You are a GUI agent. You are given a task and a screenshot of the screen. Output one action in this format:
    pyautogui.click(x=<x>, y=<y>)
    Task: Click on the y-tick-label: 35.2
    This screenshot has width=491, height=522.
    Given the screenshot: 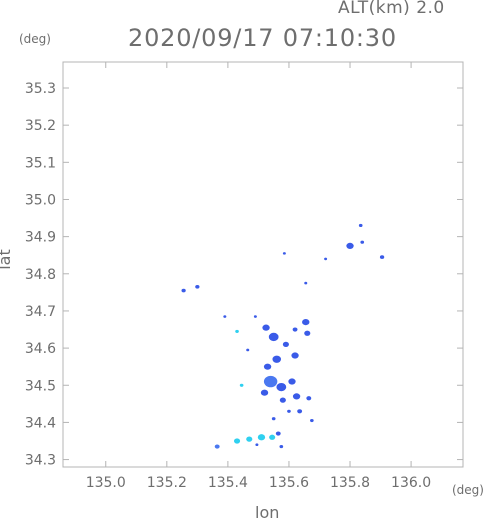 What is the action you would take?
    pyautogui.click(x=40, y=126)
    